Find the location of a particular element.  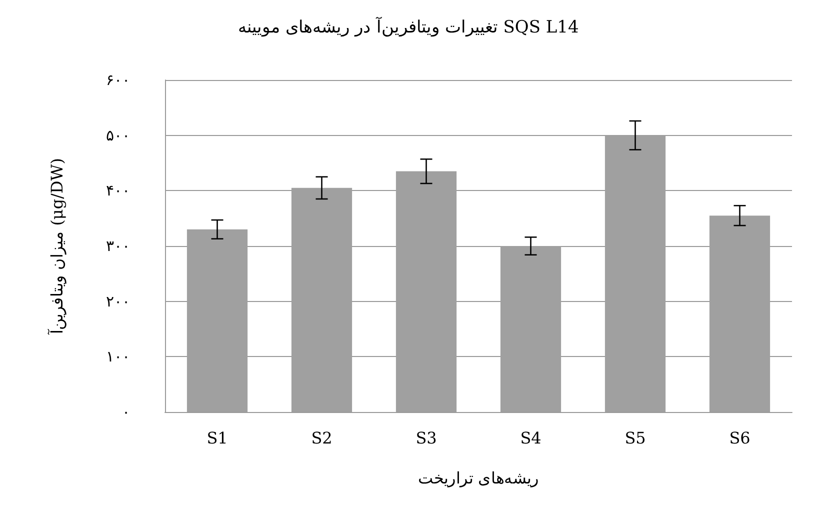

x-tick-label: S3 is located at coordinates (426, 438).